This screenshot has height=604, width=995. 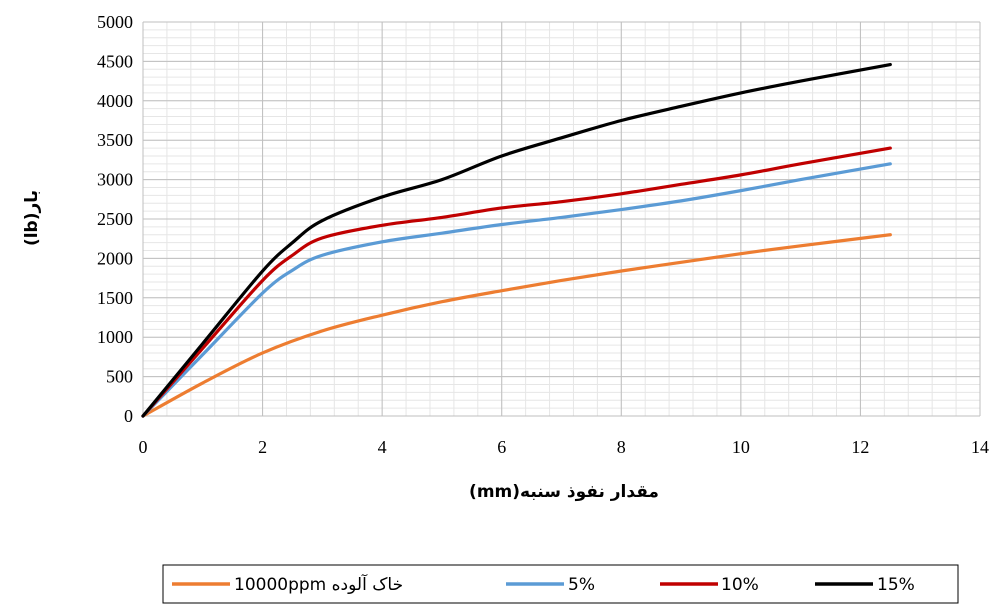 What do you see at coordinates (119, 377) in the screenshot?
I see `y-tick-label: 500` at bounding box center [119, 377].